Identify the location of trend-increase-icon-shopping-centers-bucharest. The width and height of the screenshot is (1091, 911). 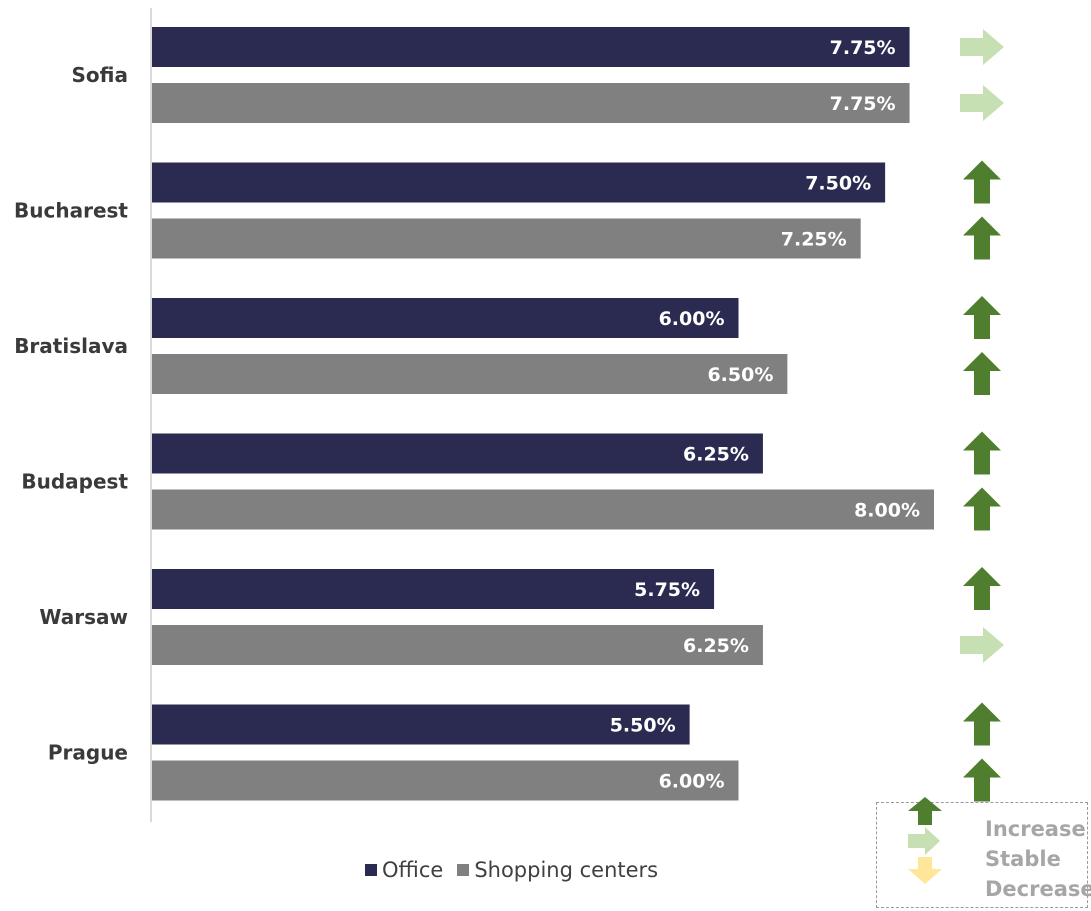
(982, 238).